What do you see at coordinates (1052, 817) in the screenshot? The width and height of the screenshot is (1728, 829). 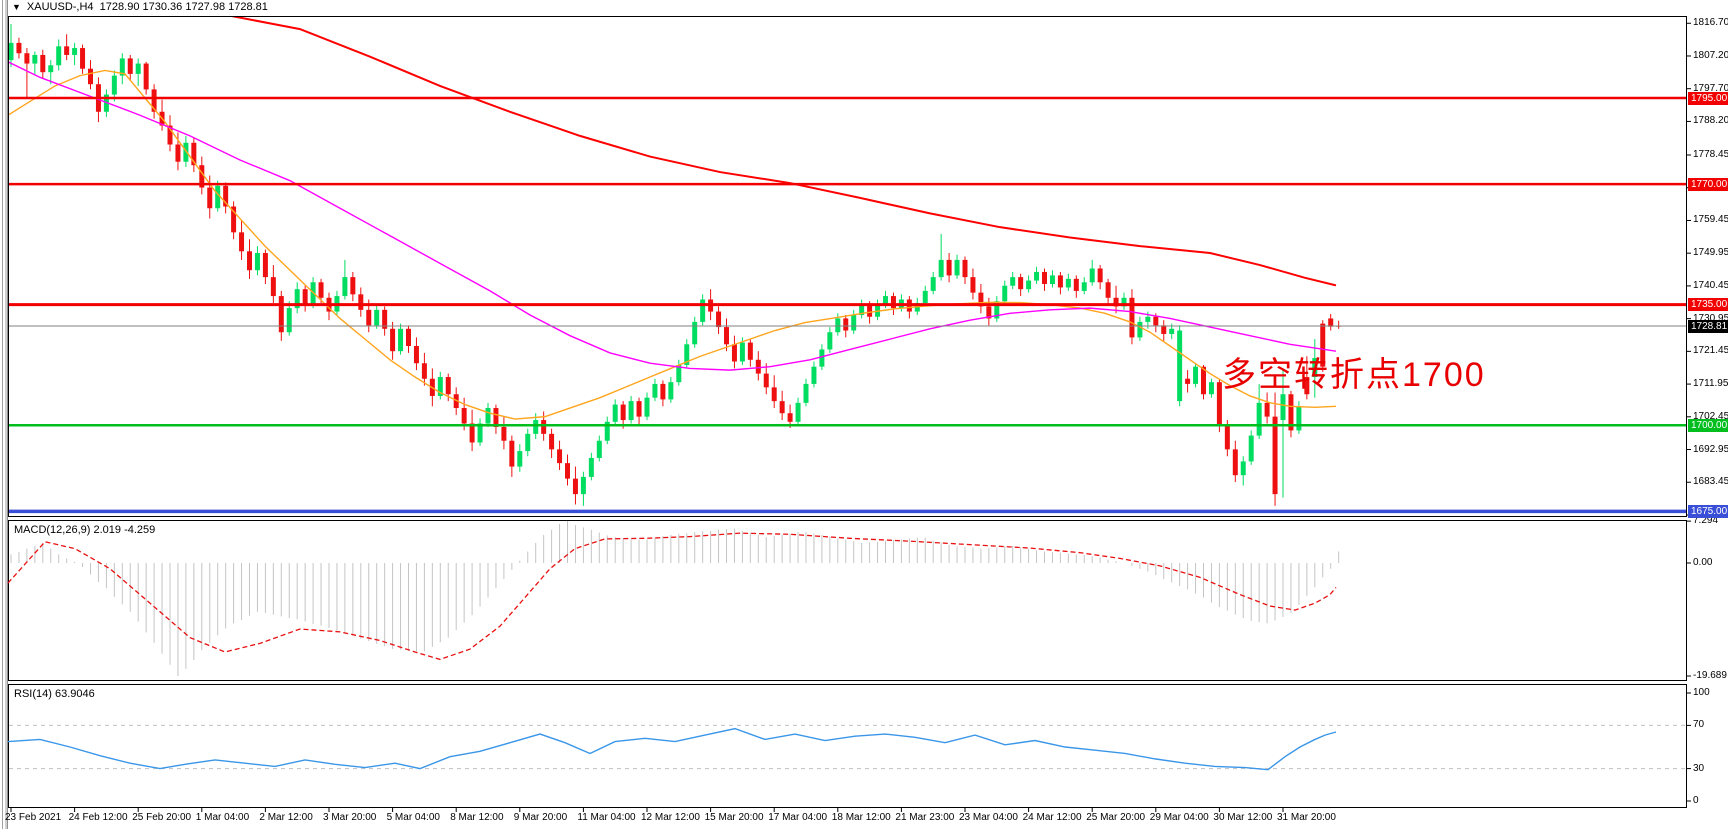 I see `time-axis-label: 24 Mar 12:00` at bounding box center [1052, 817].